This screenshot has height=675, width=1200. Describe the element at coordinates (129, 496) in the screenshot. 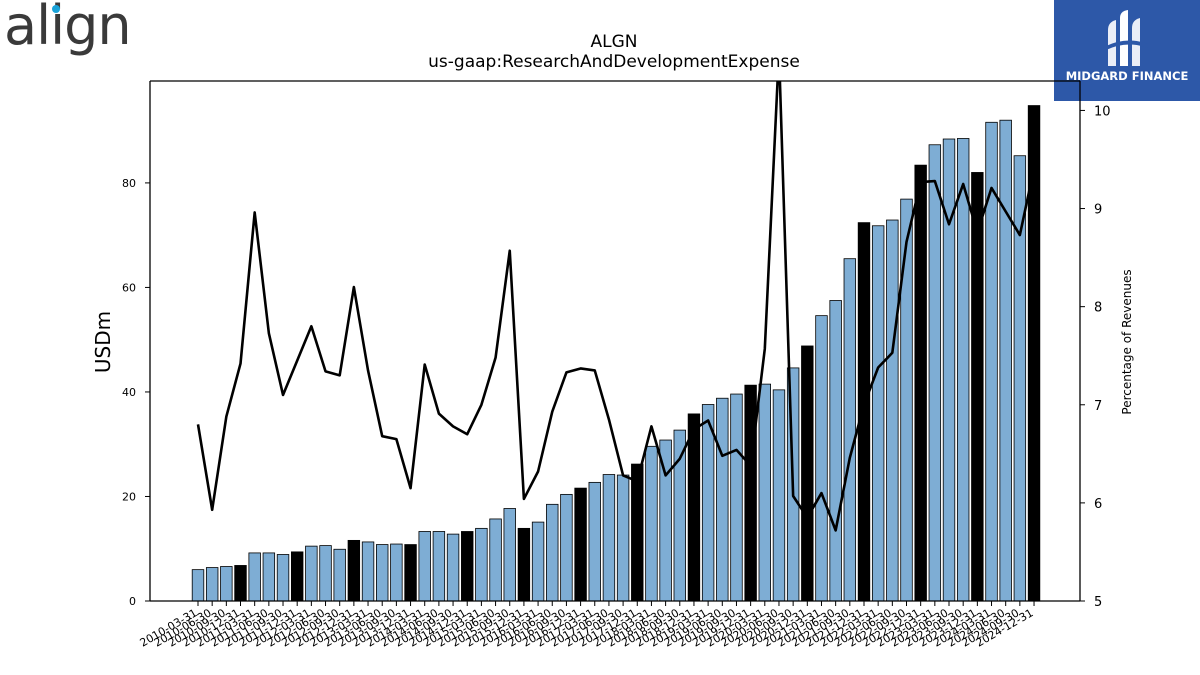

I see `y-tick-label: 20` at that location.